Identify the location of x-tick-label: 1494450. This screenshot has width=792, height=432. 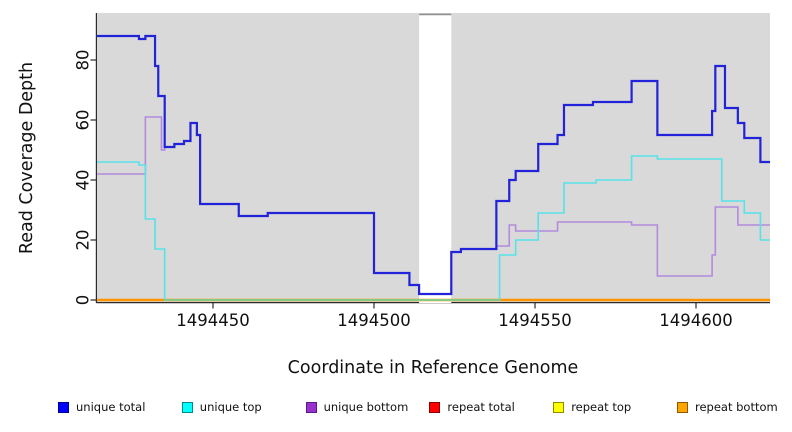
(213, 320).